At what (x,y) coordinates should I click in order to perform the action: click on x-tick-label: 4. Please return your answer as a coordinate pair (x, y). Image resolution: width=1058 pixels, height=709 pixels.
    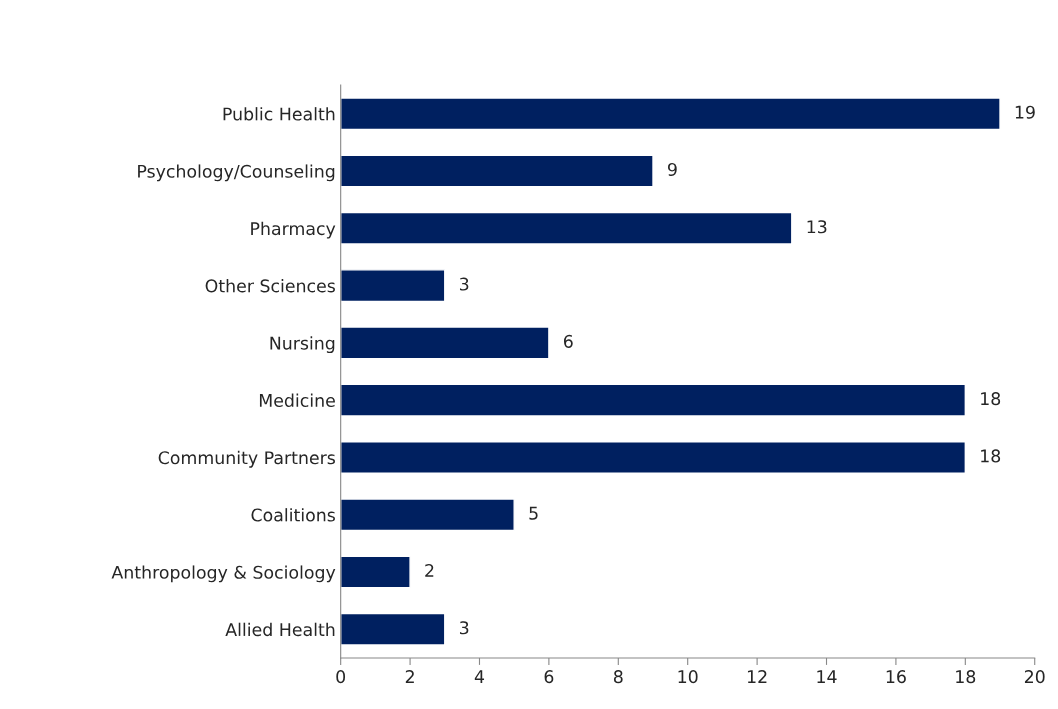
    Looking at the image, I should click on (479, 676).